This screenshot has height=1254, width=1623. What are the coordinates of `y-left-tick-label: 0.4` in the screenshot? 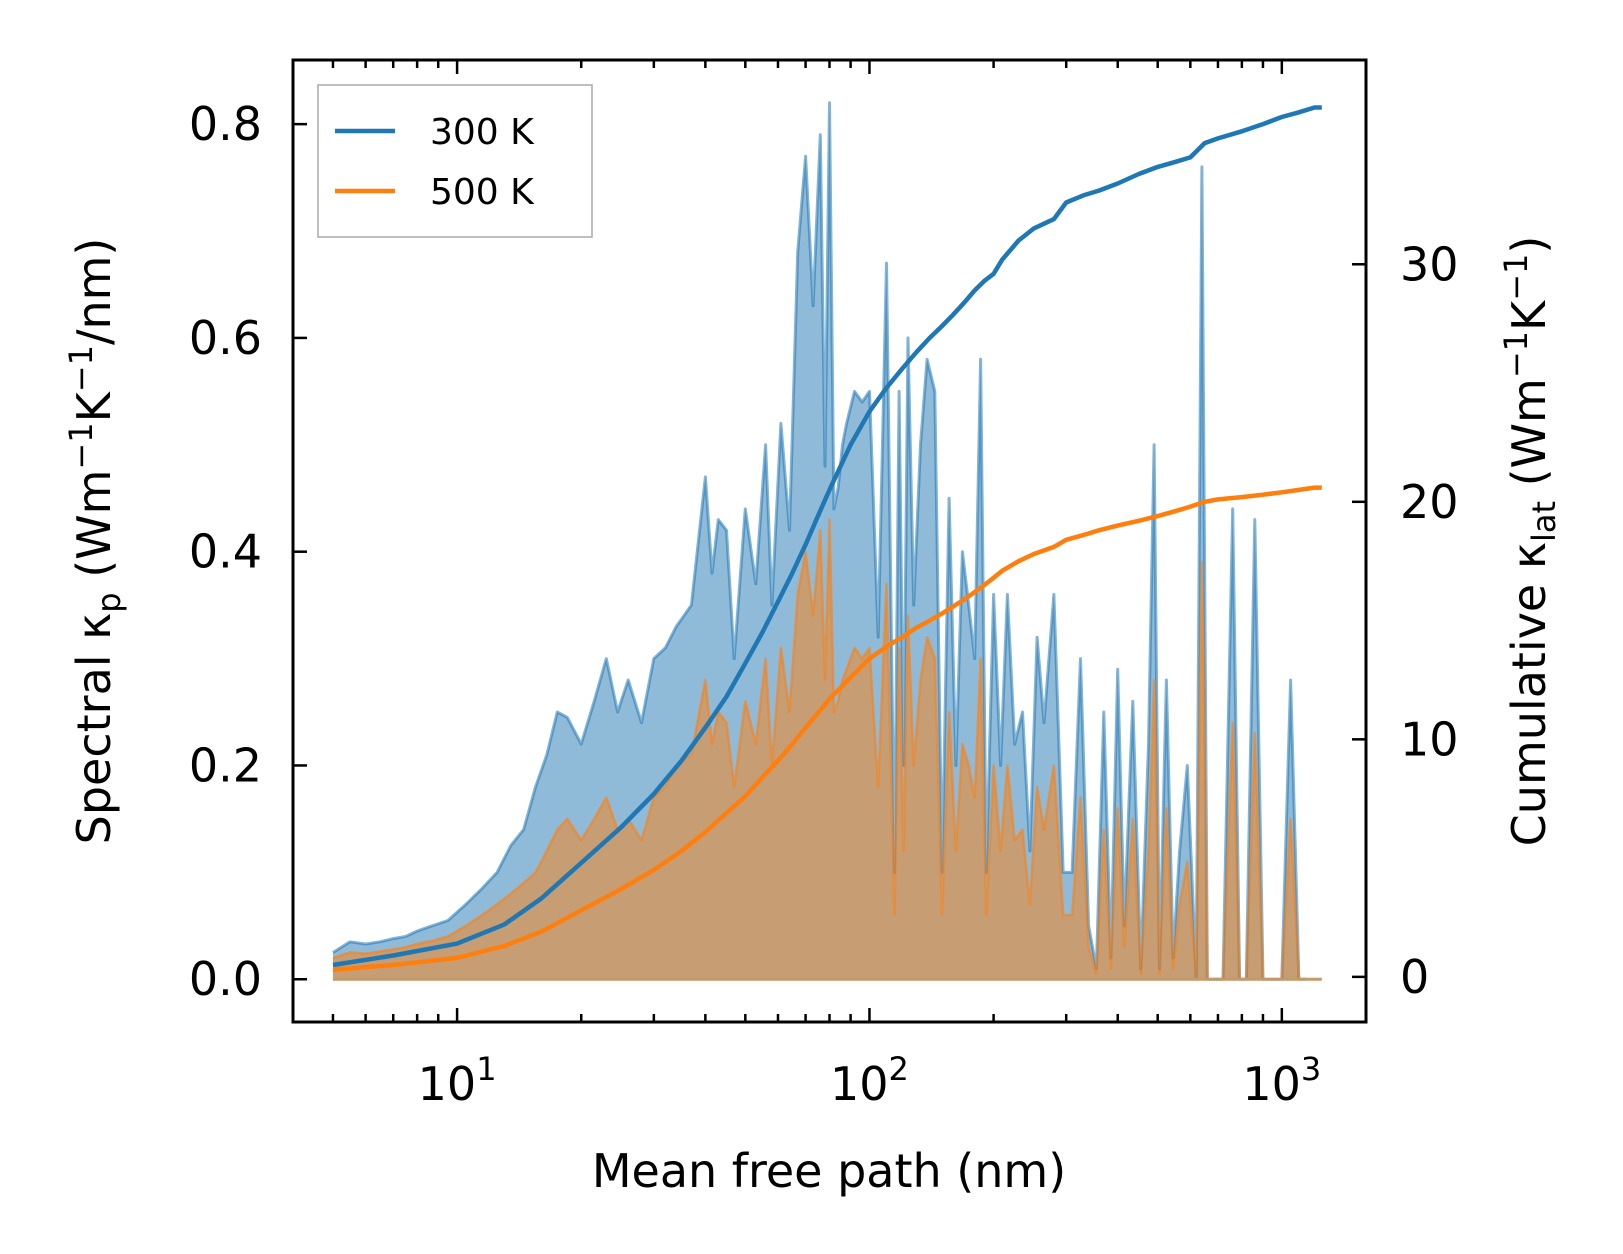 It's located at (225, 552).